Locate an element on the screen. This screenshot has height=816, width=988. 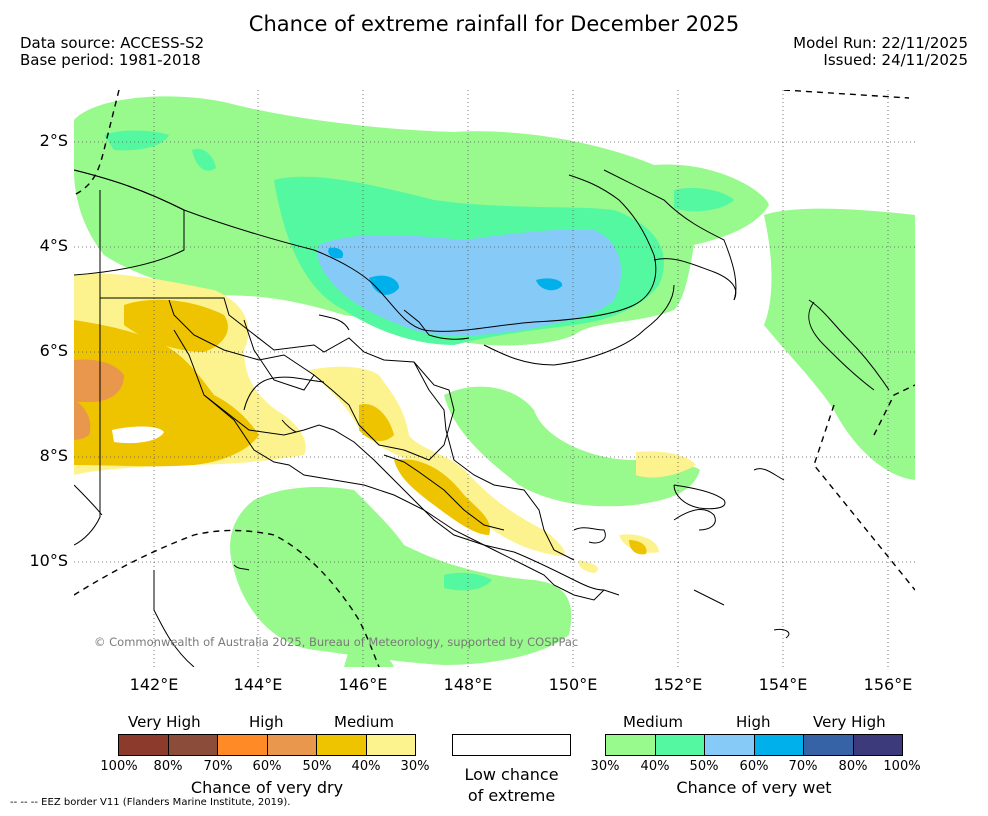
wet-header-veryhigh: Very High is located at coordinates (849, 722).